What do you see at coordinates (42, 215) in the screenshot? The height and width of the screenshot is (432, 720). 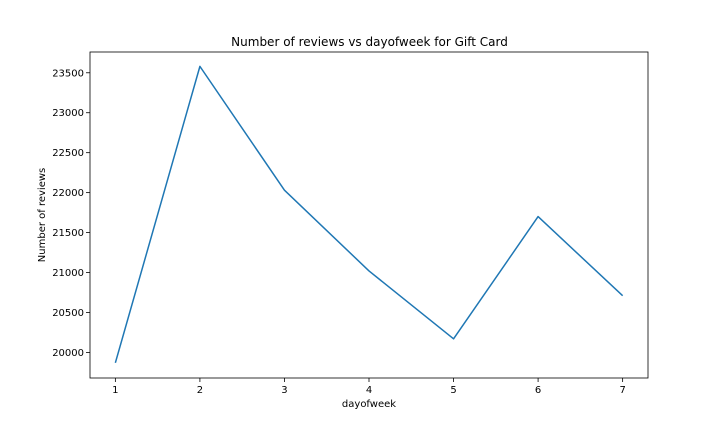 I see `y-axis-label: Number of reviews` at bounding box center [42, 215].